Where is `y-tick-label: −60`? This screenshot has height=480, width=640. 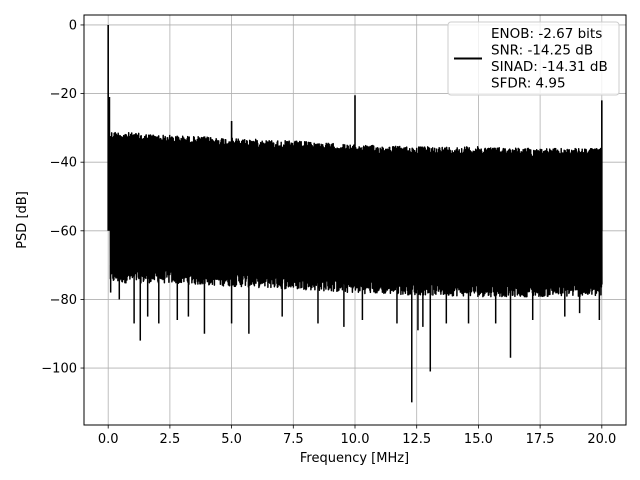 y-tick-label: −60 is located at coordinates (63, 231).